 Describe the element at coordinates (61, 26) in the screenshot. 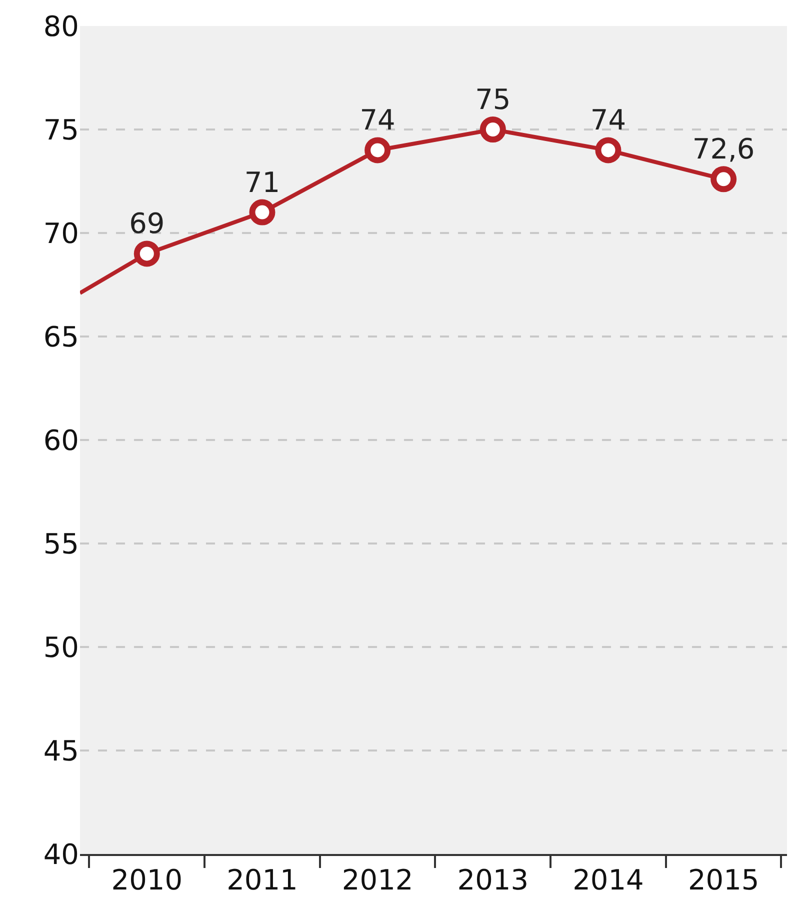

I see `y-tick-label: 80` at that location.